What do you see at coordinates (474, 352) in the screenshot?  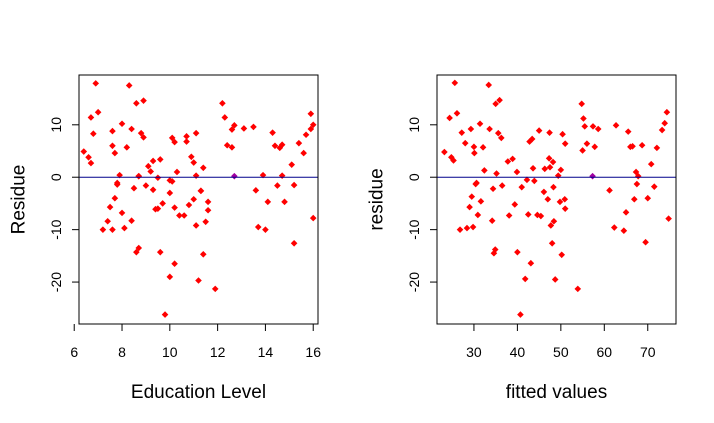 I see `right-x-tick-label: 30` at bounding box center [474, 352].